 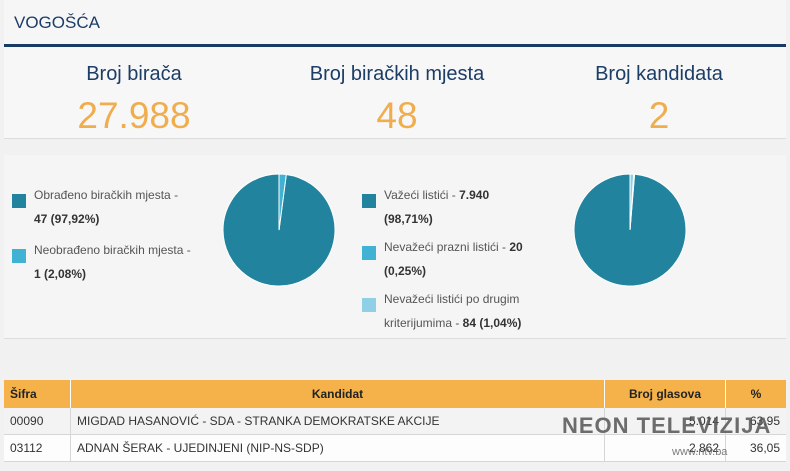 What do you see at coordinates (337, 448) in the screenshot?
I see `cell-candidate: ADNAN ŠERAK - UJEDINJENI (NIP-NS-SDP)` at bounding box center [337, 448].